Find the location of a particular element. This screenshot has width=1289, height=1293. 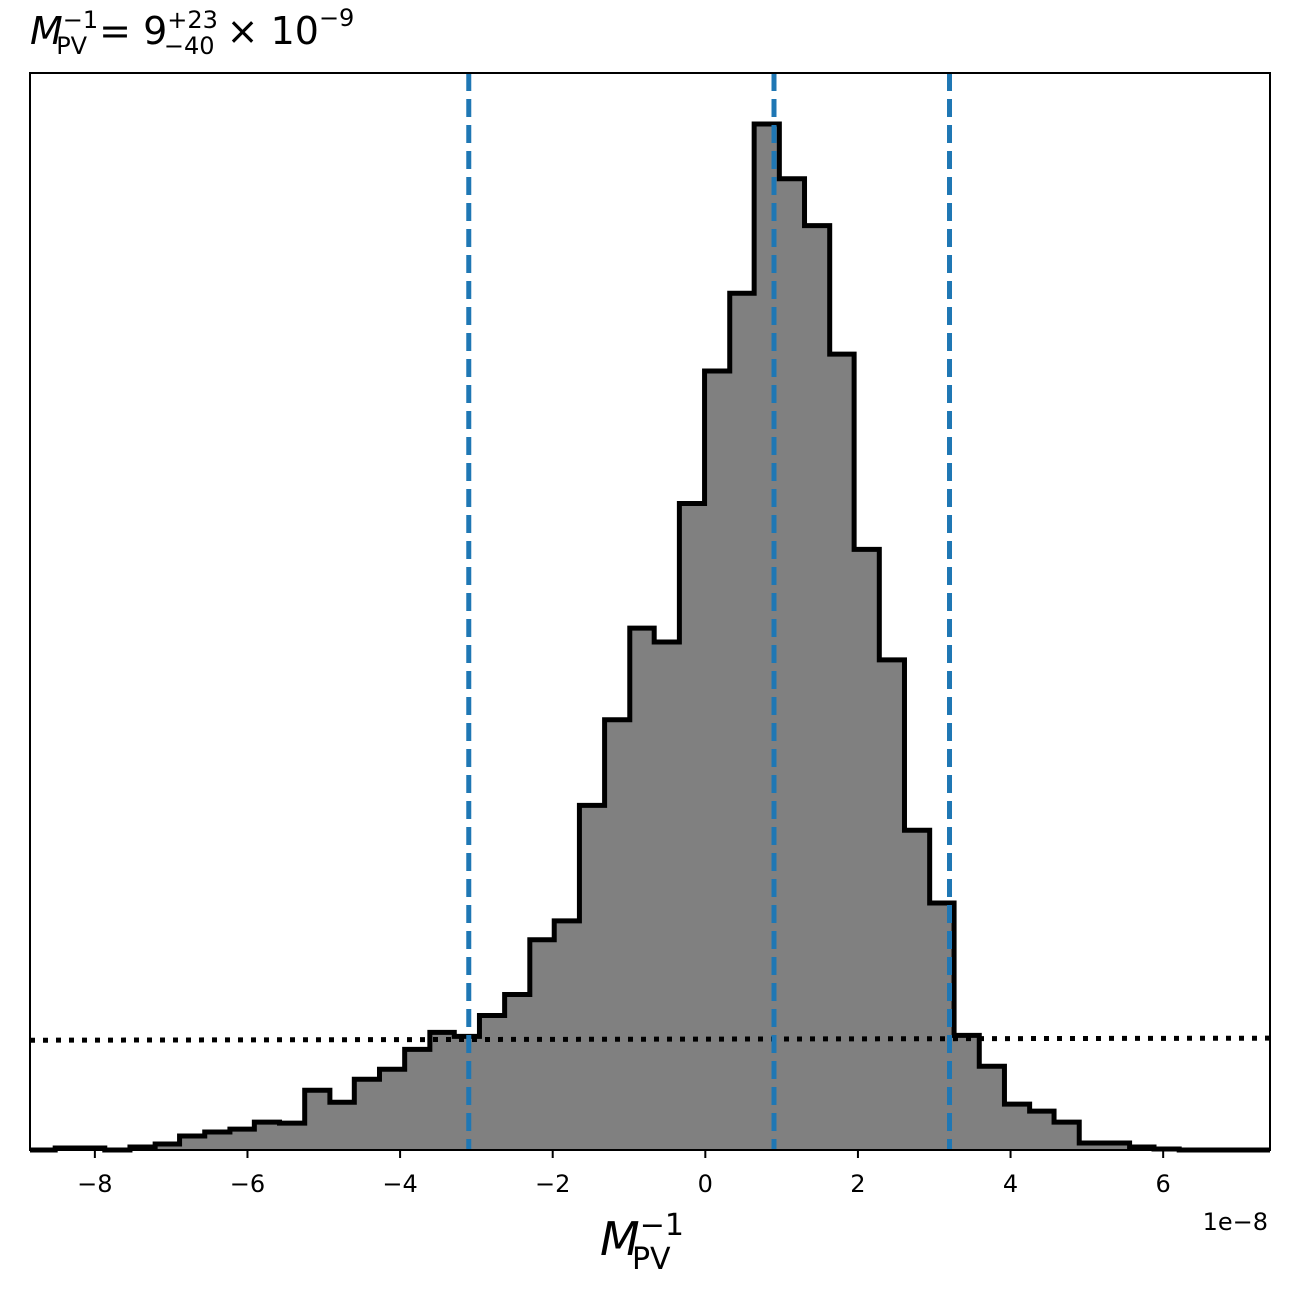

x-tick-label: −4 is located at coordinates (399, 1184).